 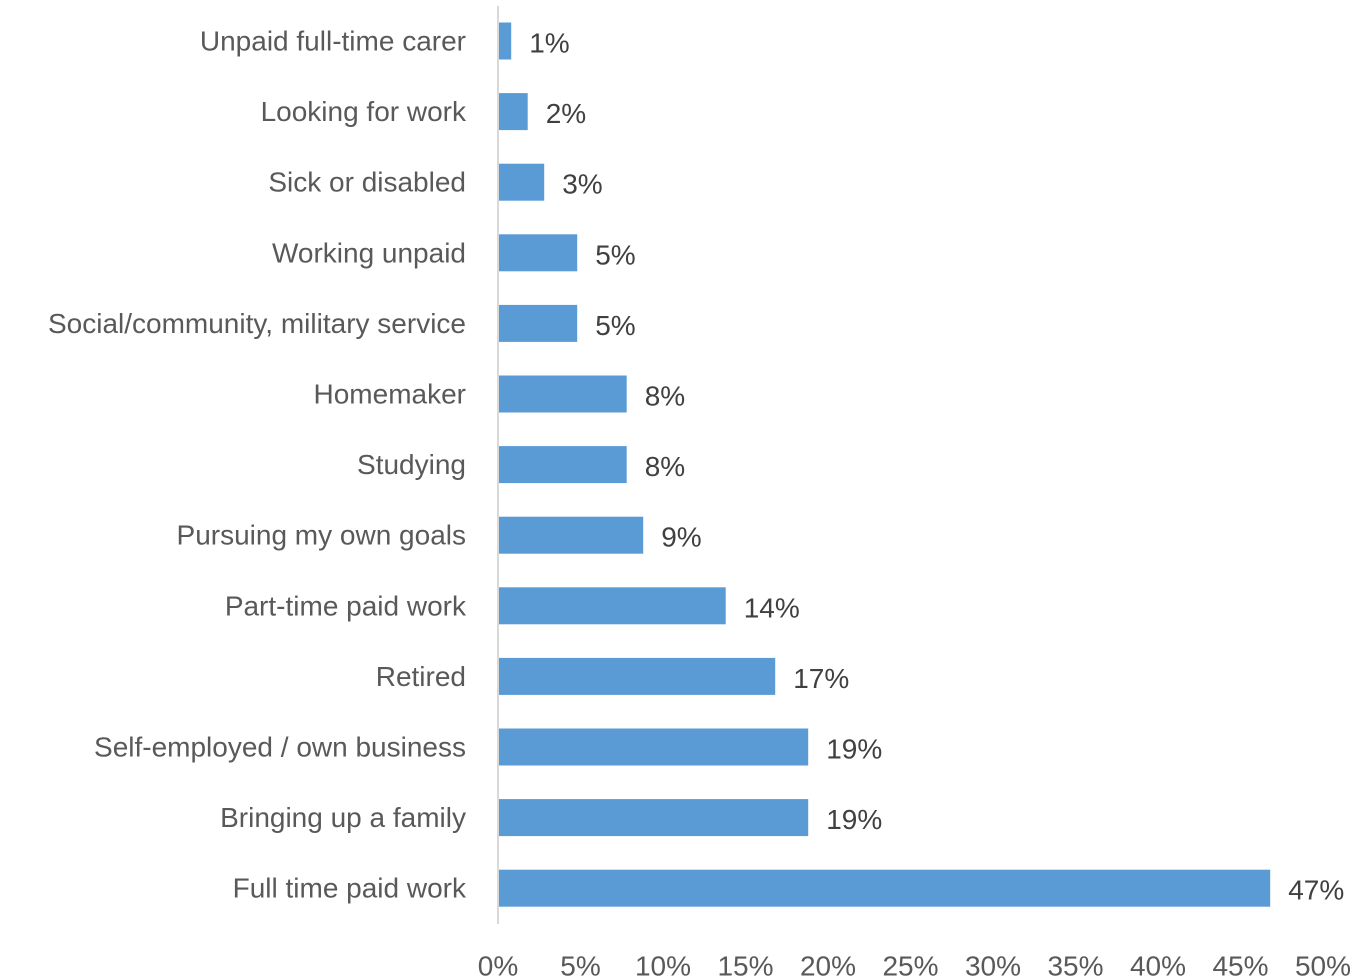 What do you see at coordinates (364, 111) in the screenshot?
I see `category-label: Looking for work` at bounding box center [364, 111].